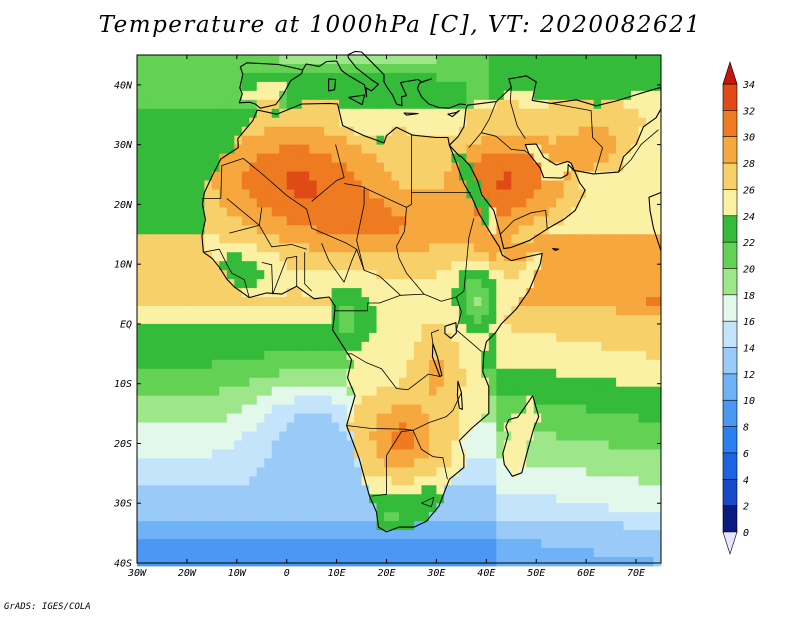 The width and height of the screenshot is (800, 618). What do you see at coordinates (748, 138) in the screenshot?
I see `colorbar-label: 30` at bounding box center [748, 138].